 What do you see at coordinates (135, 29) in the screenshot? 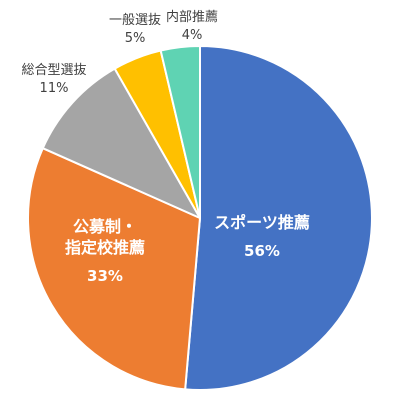
I see `slice-label-group-3: 一般選抜 5%` at bounding box center [135, 29].